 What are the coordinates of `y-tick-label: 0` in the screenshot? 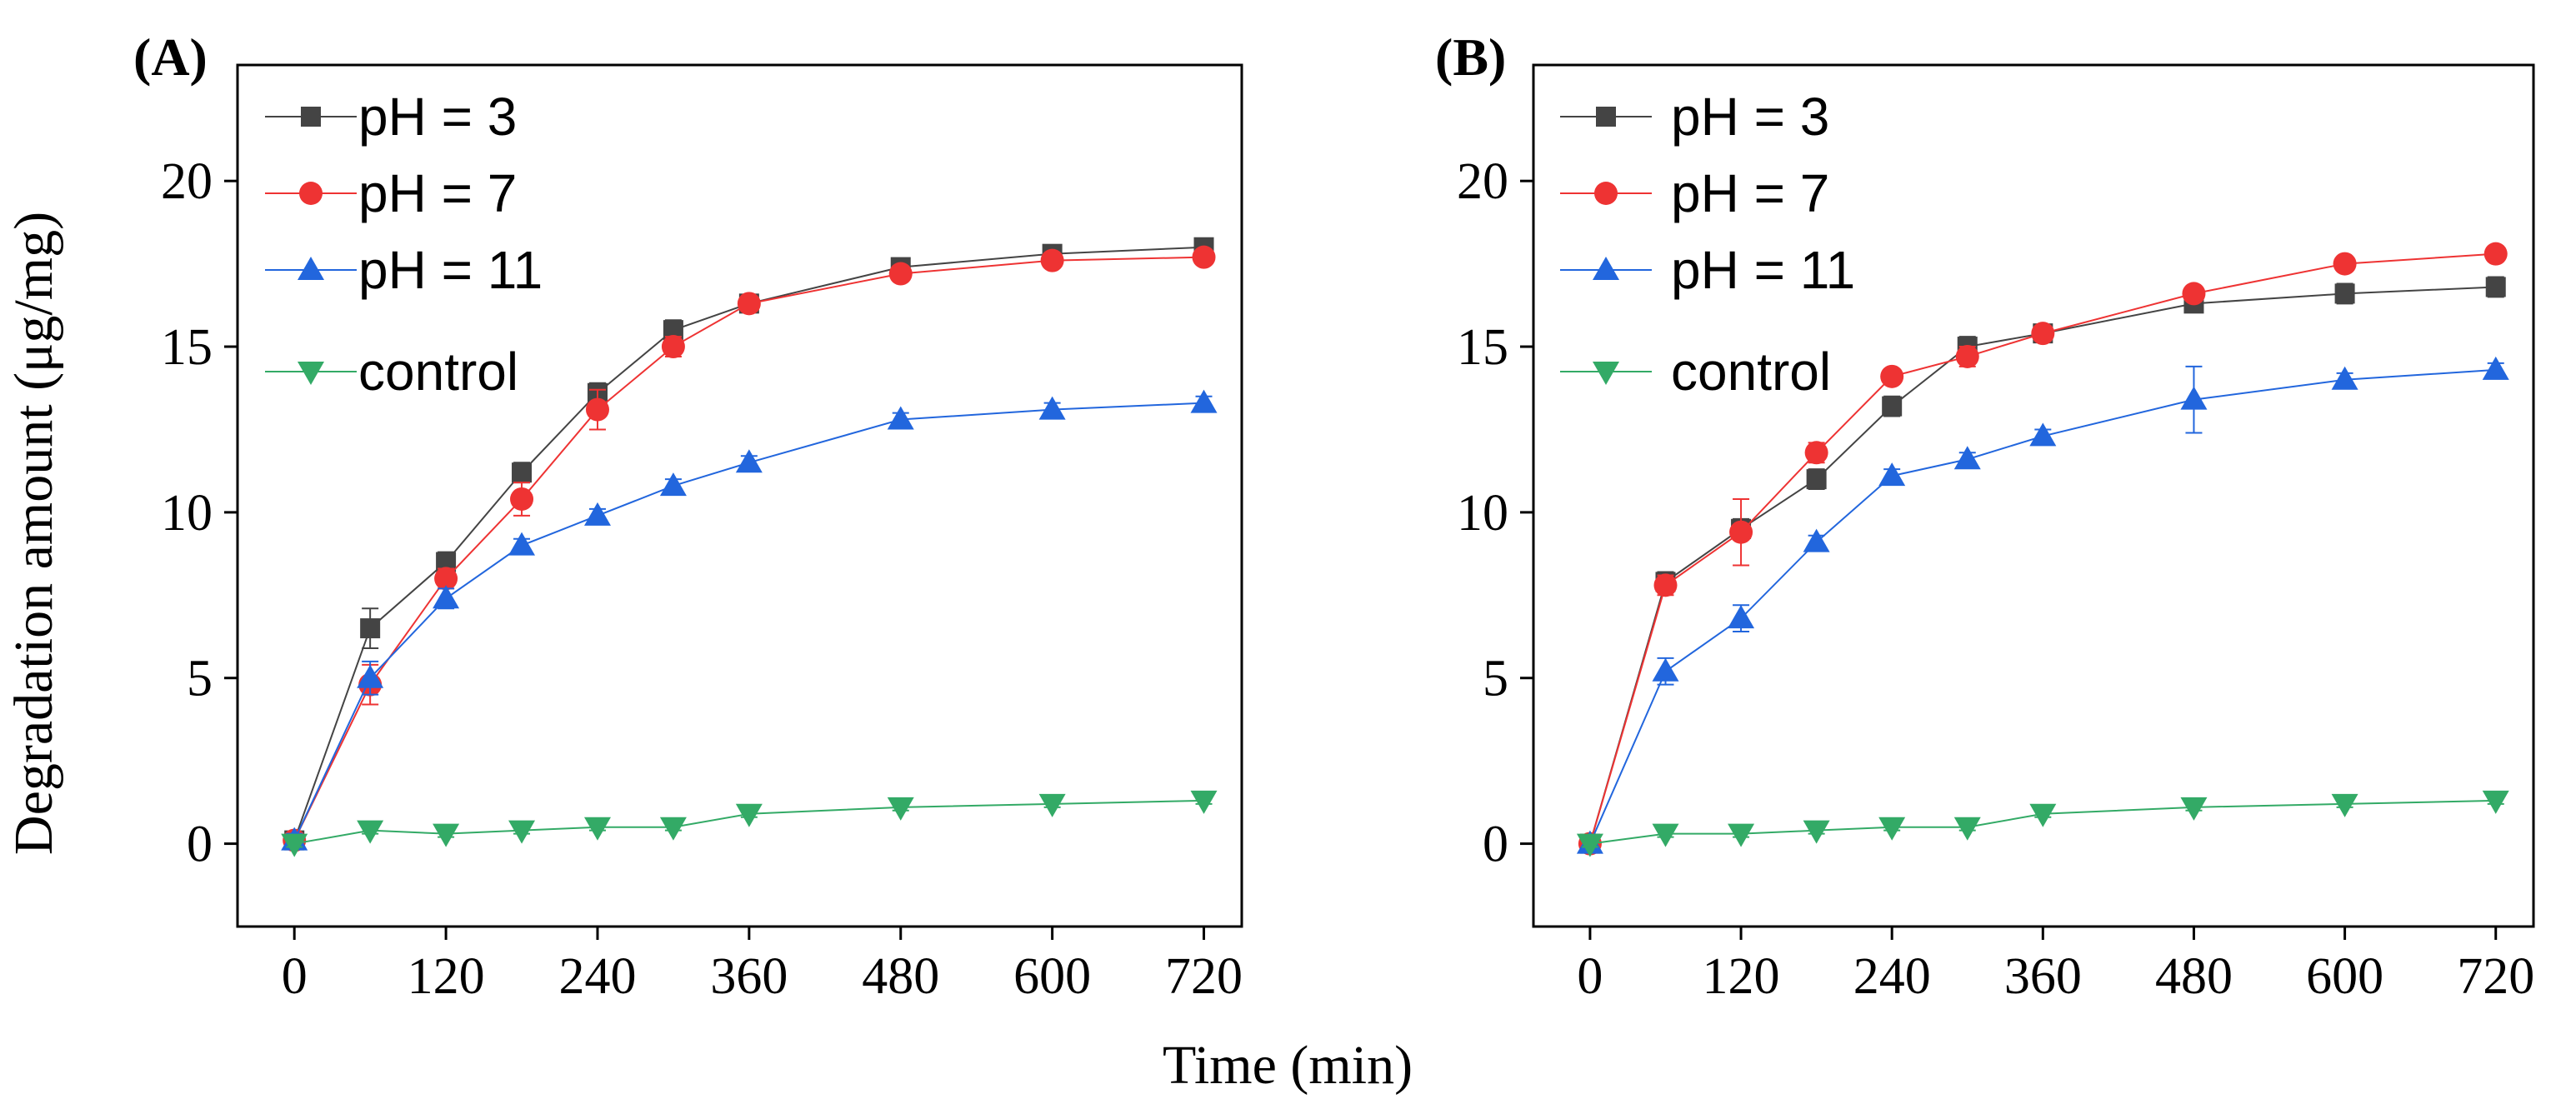 It's located at (200, 845).